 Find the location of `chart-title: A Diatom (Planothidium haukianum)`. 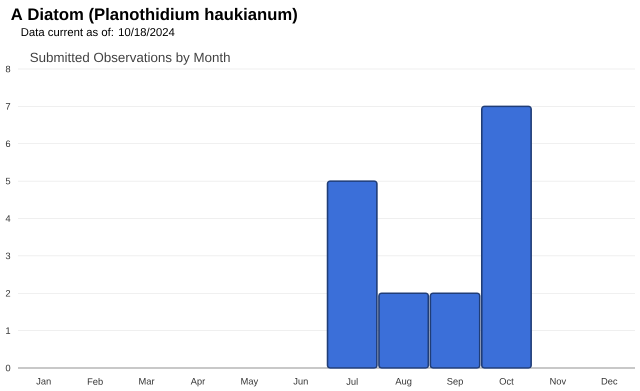

chart-title: A Diatom (Planothidium haukianum) is located at coordinates (154, 16).